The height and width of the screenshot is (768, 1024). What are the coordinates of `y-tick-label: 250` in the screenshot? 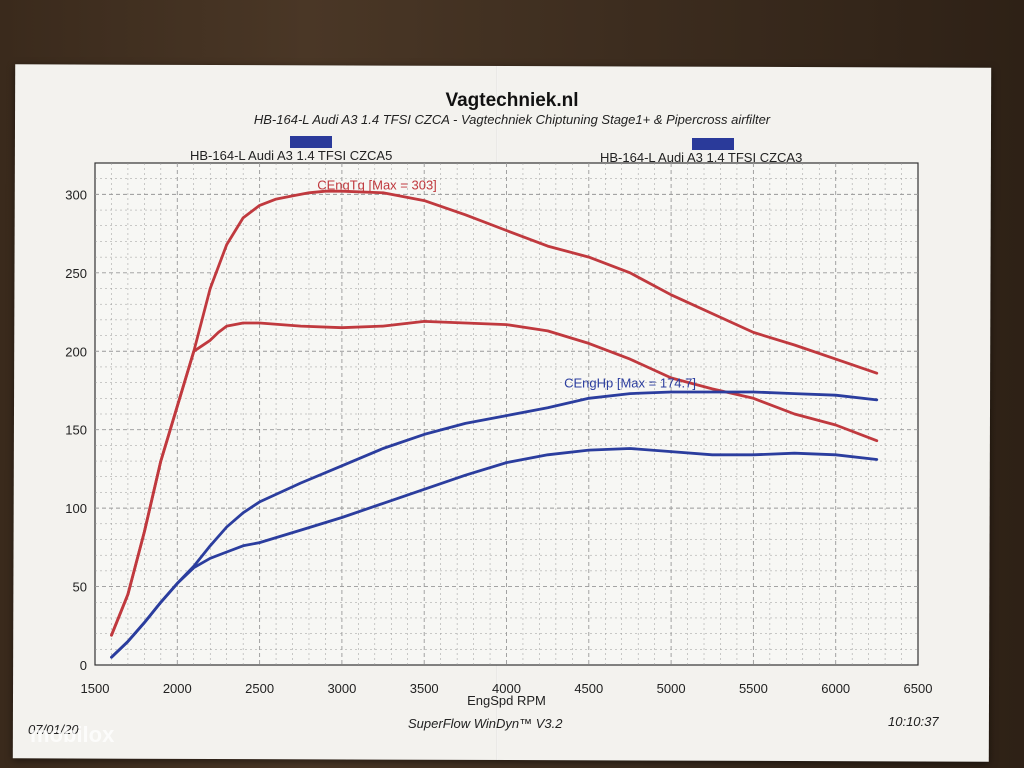 It's located at (76, 273).